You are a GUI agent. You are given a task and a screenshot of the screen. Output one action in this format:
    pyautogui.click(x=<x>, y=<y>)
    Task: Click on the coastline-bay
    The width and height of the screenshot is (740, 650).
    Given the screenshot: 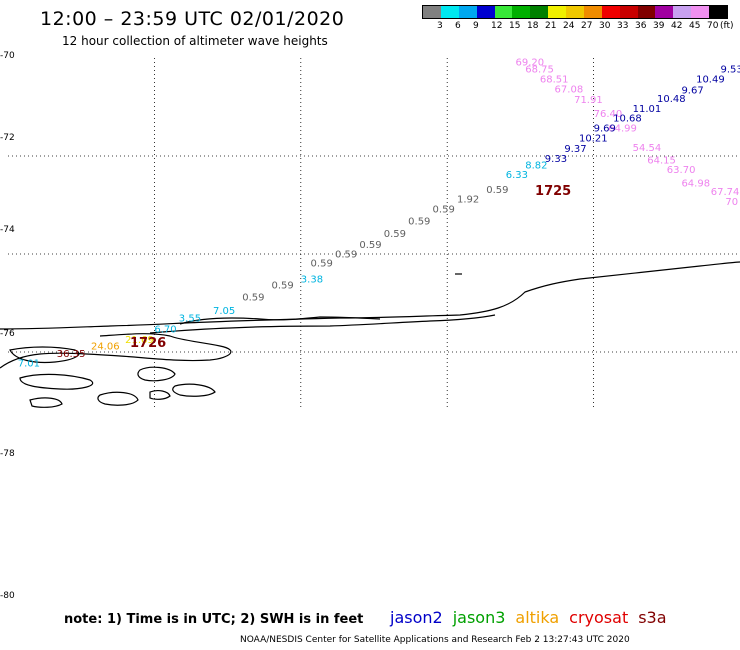 What is the action you would take?
    pyautogui.click(x=116, y=351)
    